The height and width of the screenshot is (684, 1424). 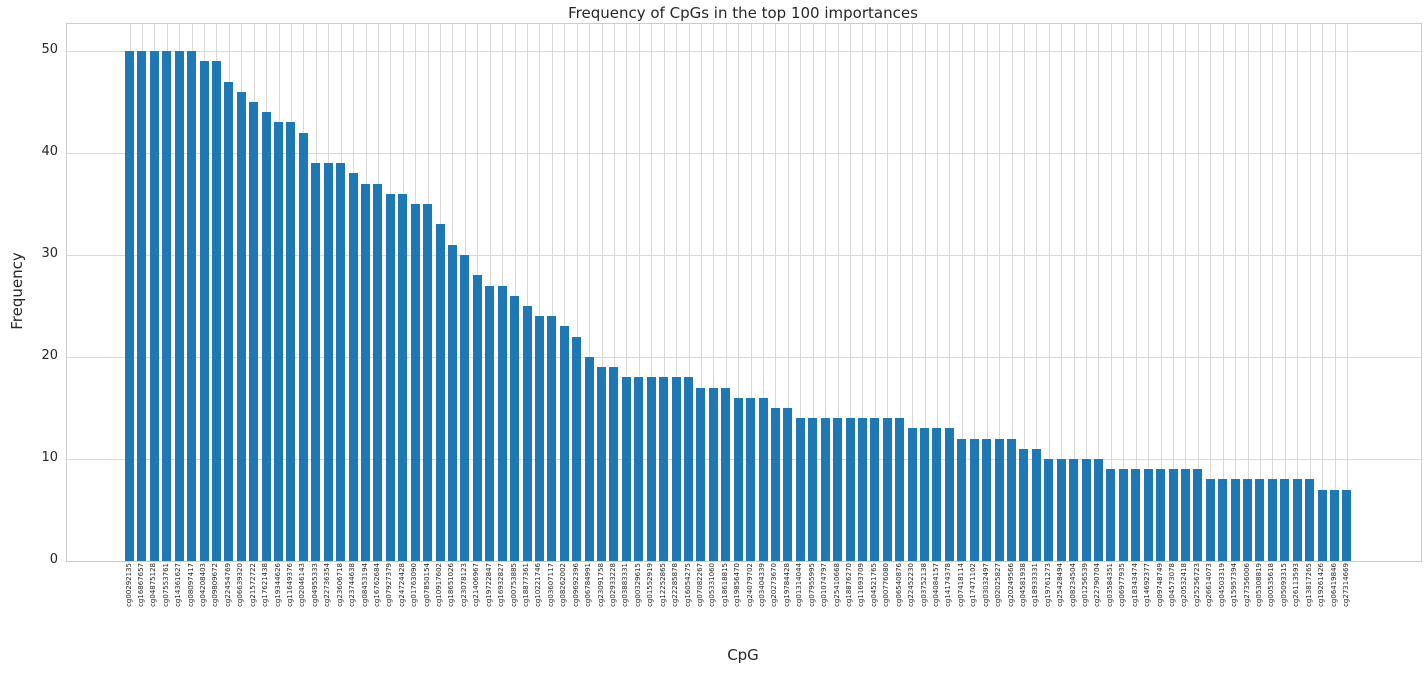 I want to click on bar-cg09748749, so click(x=1161, y=515).